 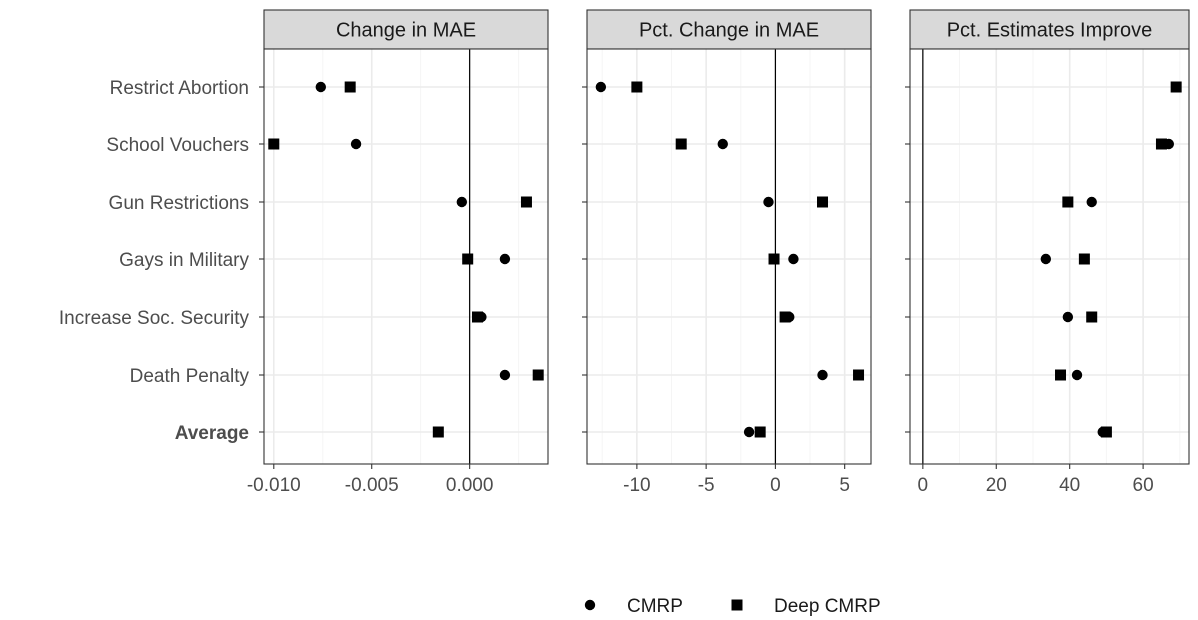 I want to click on legend-label-cmrp: CMRP, so click(x=655, y=606).